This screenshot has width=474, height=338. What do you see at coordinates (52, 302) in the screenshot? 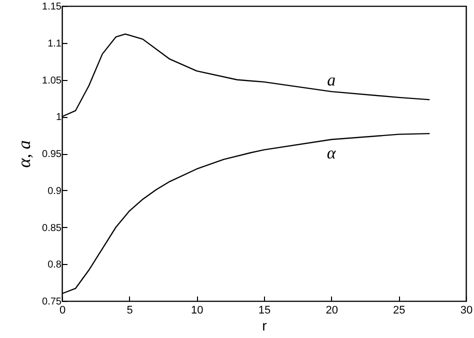
I see `y-tick-label: 0.75` at bounding box center [52, 302].